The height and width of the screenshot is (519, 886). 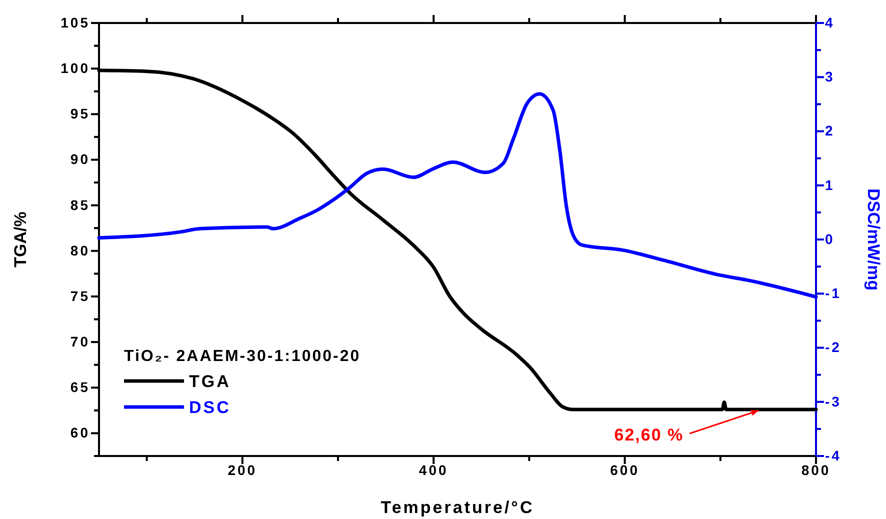 What do you see at coordinates (80, 296) in the screenshot?
I see `y-tick-label: 75` at bounding box center [80, 296].